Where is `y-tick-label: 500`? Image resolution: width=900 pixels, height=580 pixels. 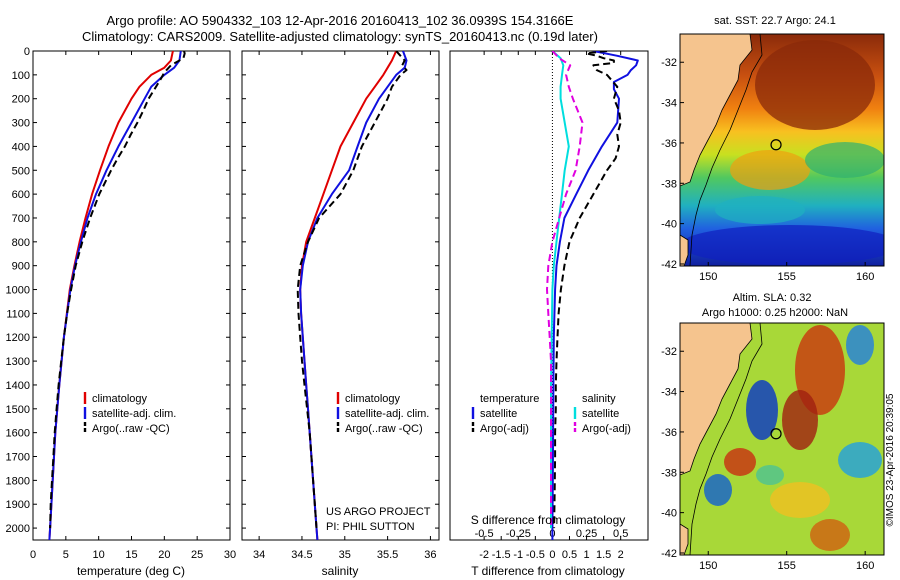
y-tick-label: 500 is located at coordinates (21, 171).